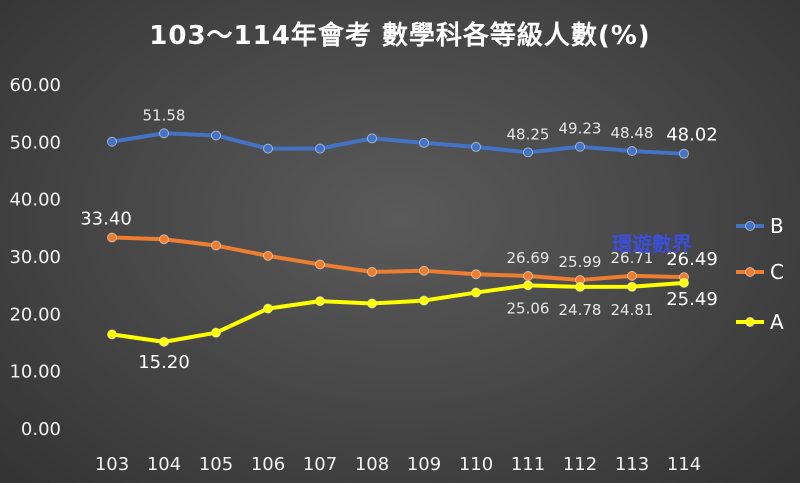  Describe the element at coordinates (760, 322) in the screenshot. I see `legend-item-A: A` at that location.